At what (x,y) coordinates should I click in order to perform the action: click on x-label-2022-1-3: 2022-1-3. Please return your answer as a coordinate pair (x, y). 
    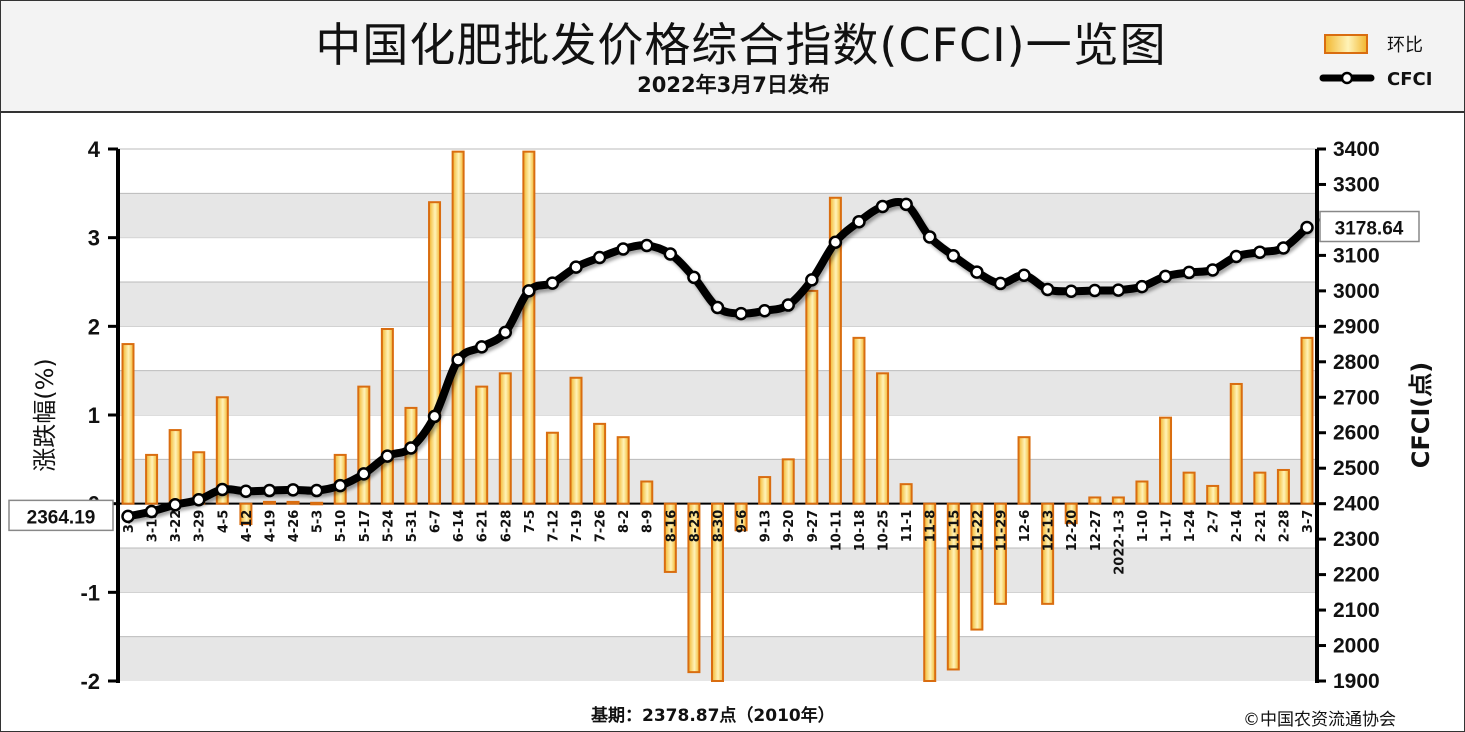
    Looking at the image, I should click on (1119, 542).